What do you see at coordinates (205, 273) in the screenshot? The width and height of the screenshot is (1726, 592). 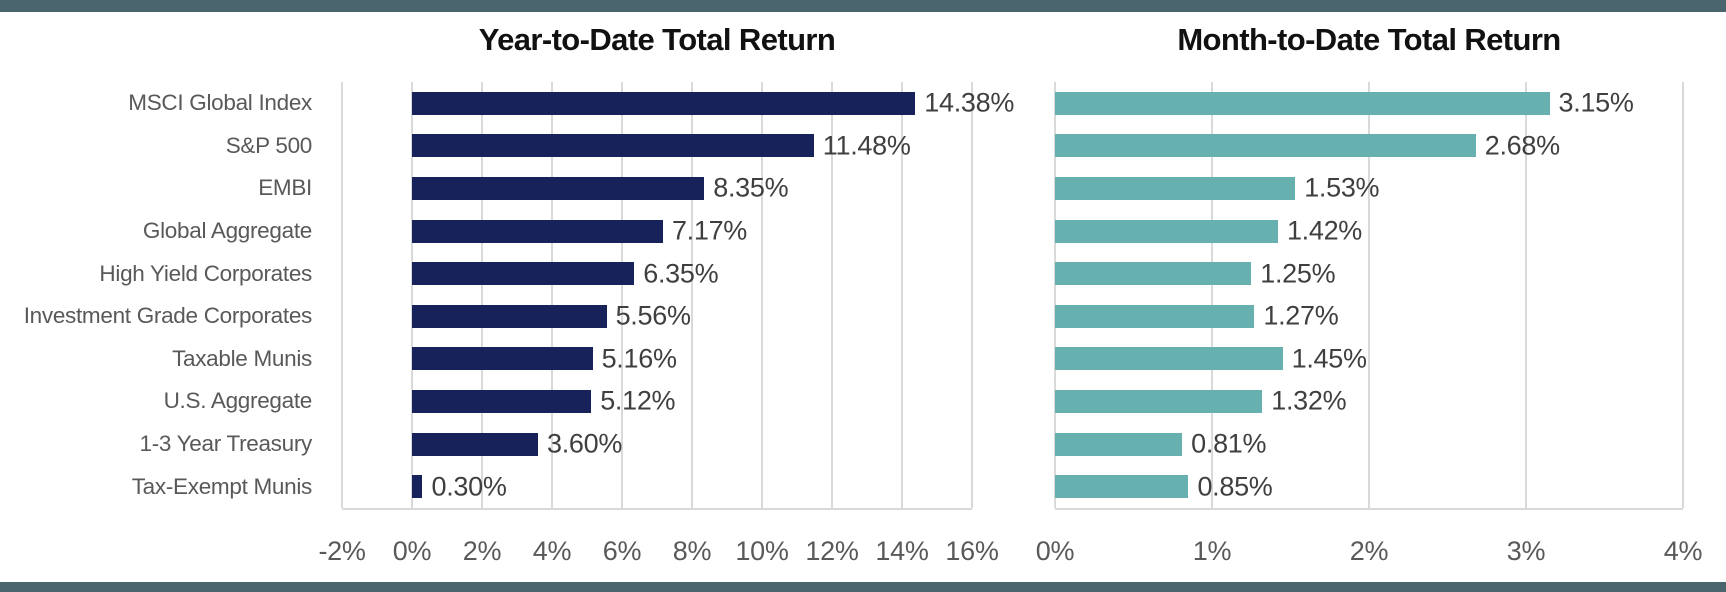 I see `category-label: High Yield Corporates` at bounding box center [205, 273].